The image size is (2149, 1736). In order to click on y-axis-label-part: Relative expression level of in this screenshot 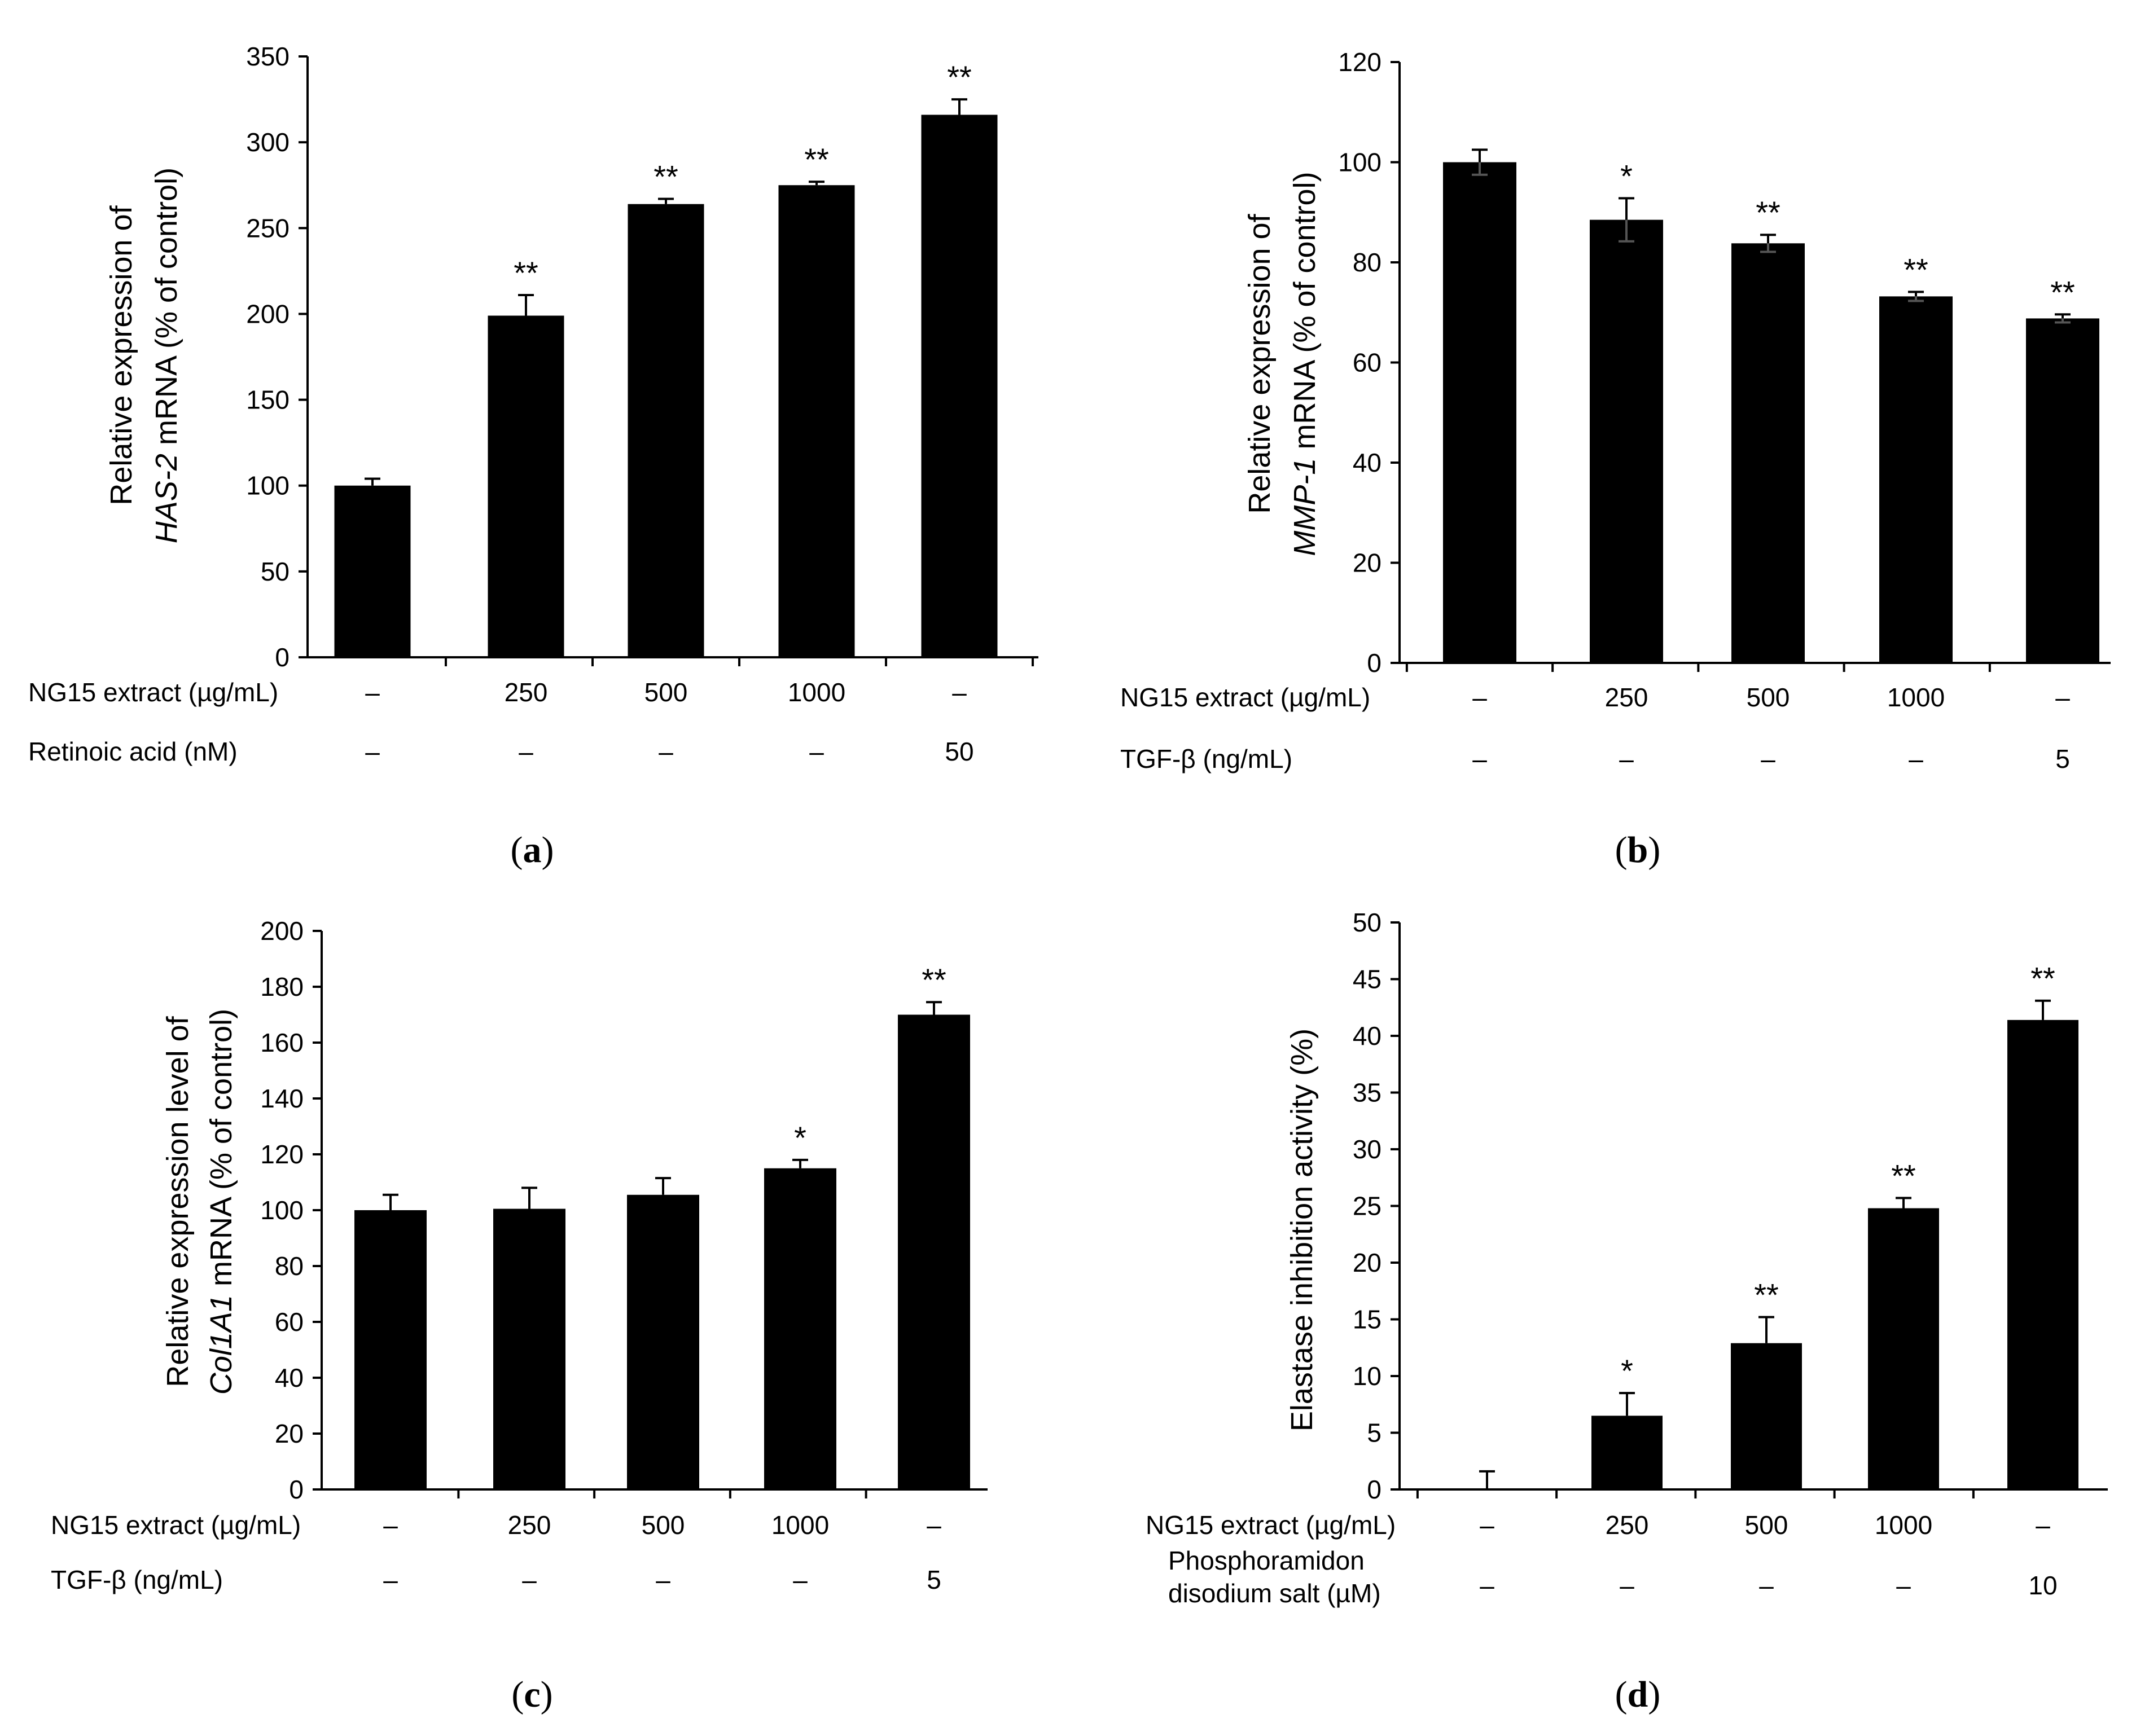, I will do `click(178, 1201)`.